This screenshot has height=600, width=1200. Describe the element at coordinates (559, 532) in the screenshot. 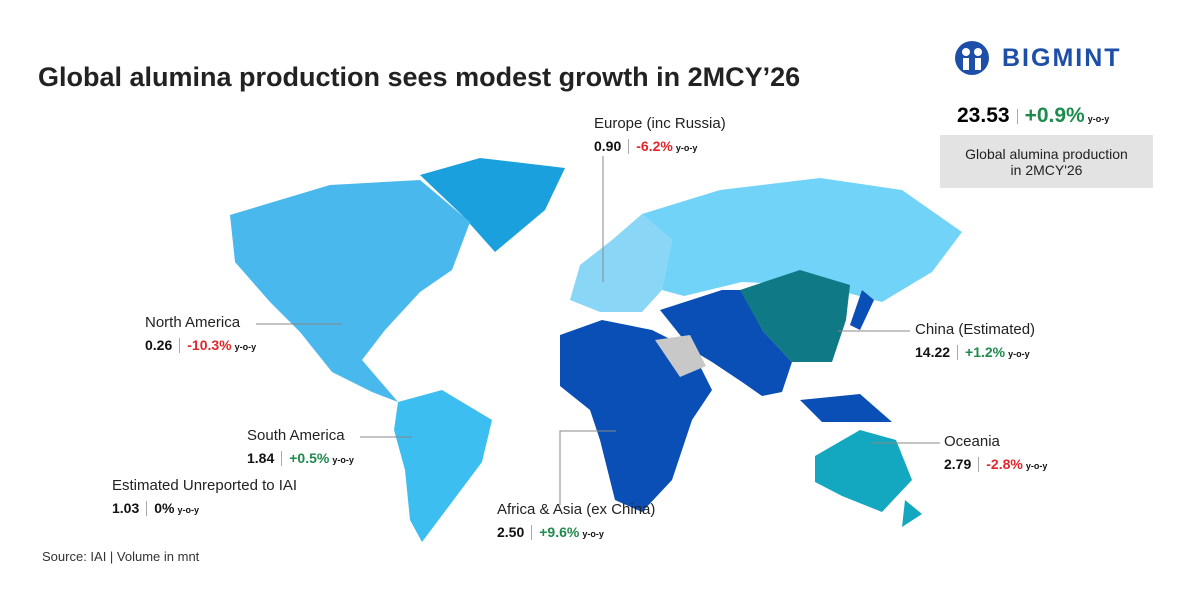

I see `region-change: +9.6%` at that location.